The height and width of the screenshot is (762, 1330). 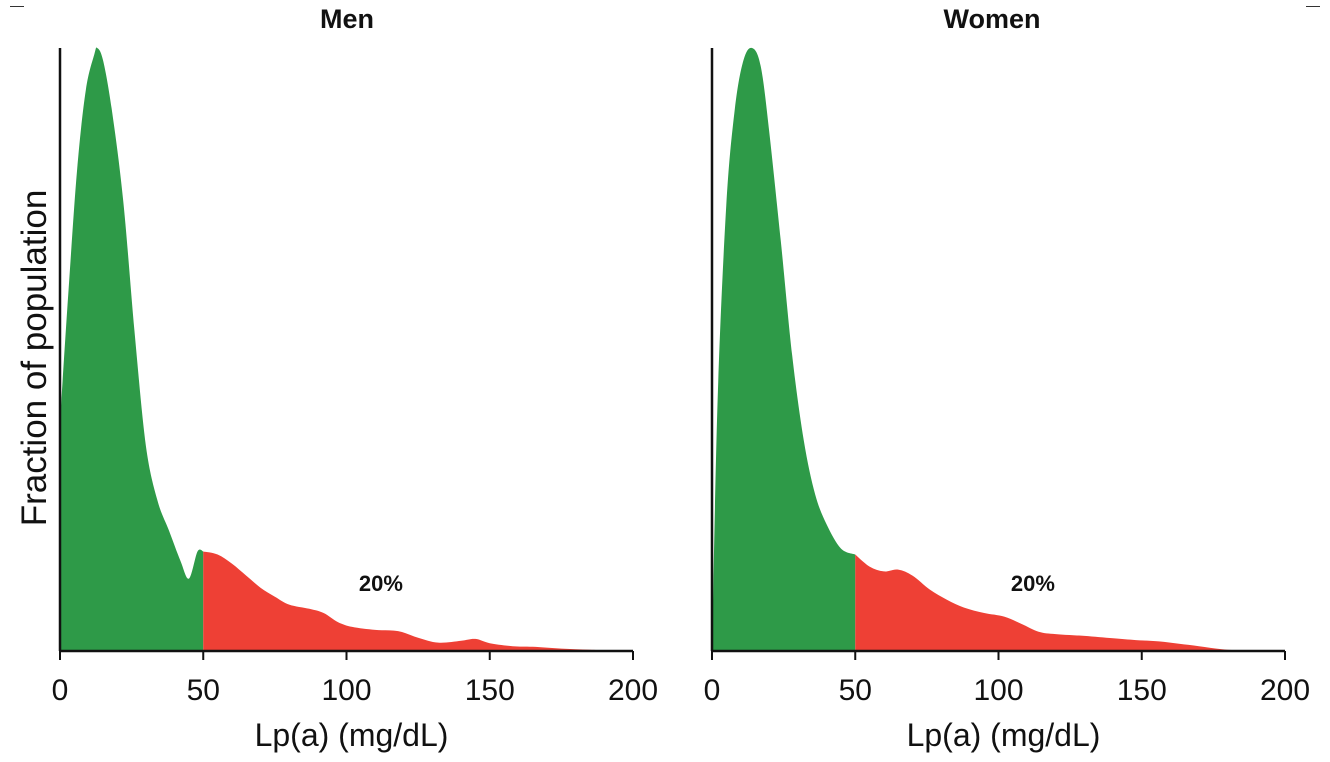 What do you see at coordinates (34, 358) in the screenshot?
I see `y-axis-label: Fraction of population` at bounding box center [34, 358].